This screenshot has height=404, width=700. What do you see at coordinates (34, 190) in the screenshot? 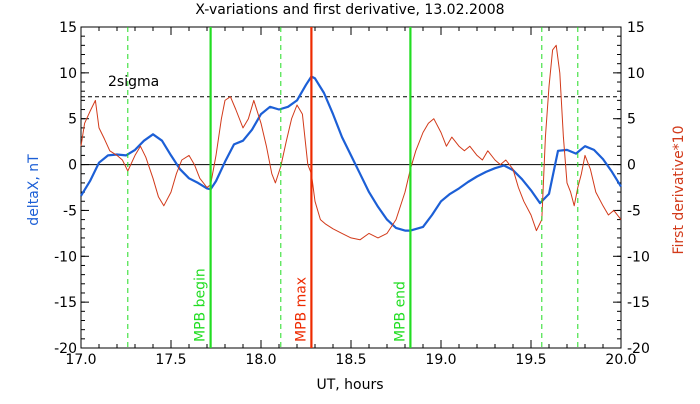
I see `y-axis-label-left: deltaX, nT` at bounding box center [34, 190].